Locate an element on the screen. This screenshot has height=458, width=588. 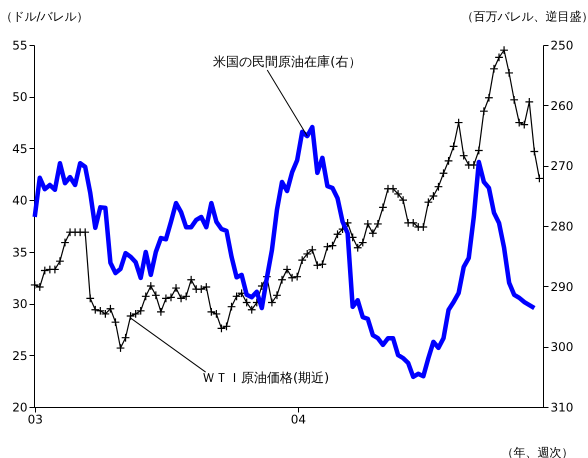
y2-tick-label: 250 is located at coordinates (562, 45).